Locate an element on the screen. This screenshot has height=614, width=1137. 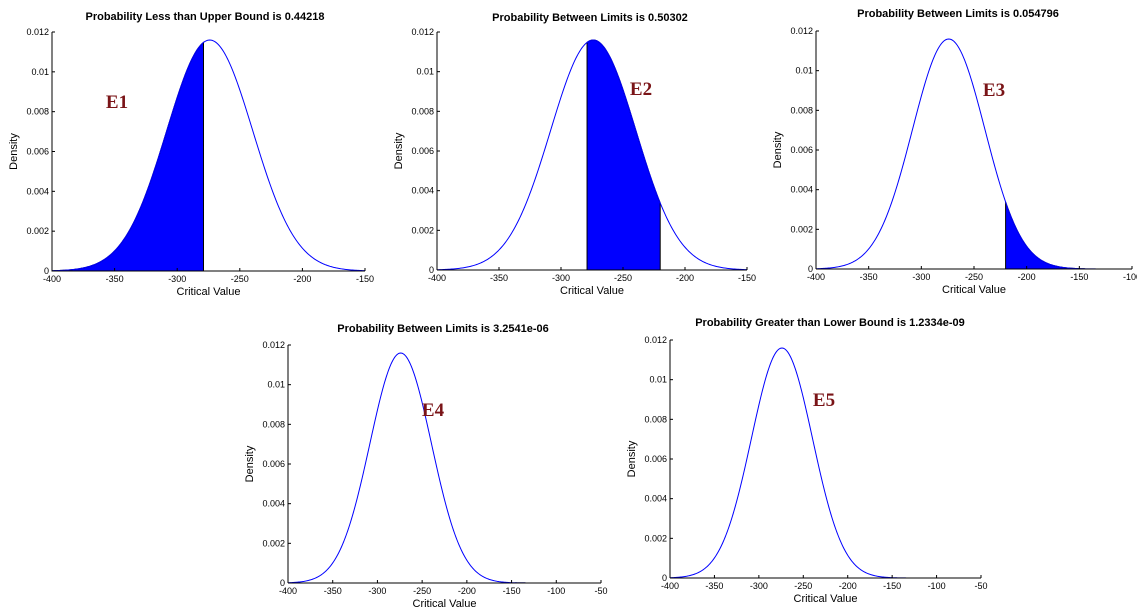
panel-annotation: E2 is located at coordinates (641, 89).